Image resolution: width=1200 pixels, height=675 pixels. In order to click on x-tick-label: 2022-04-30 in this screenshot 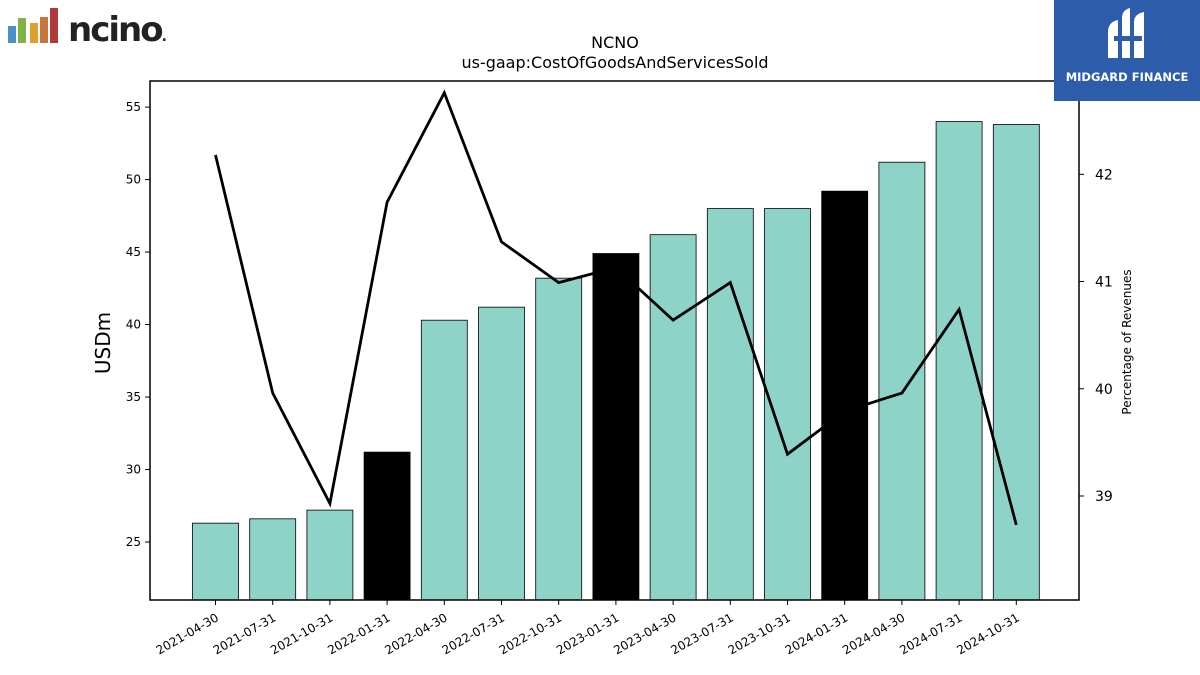, I will do `click(415, 633)`.